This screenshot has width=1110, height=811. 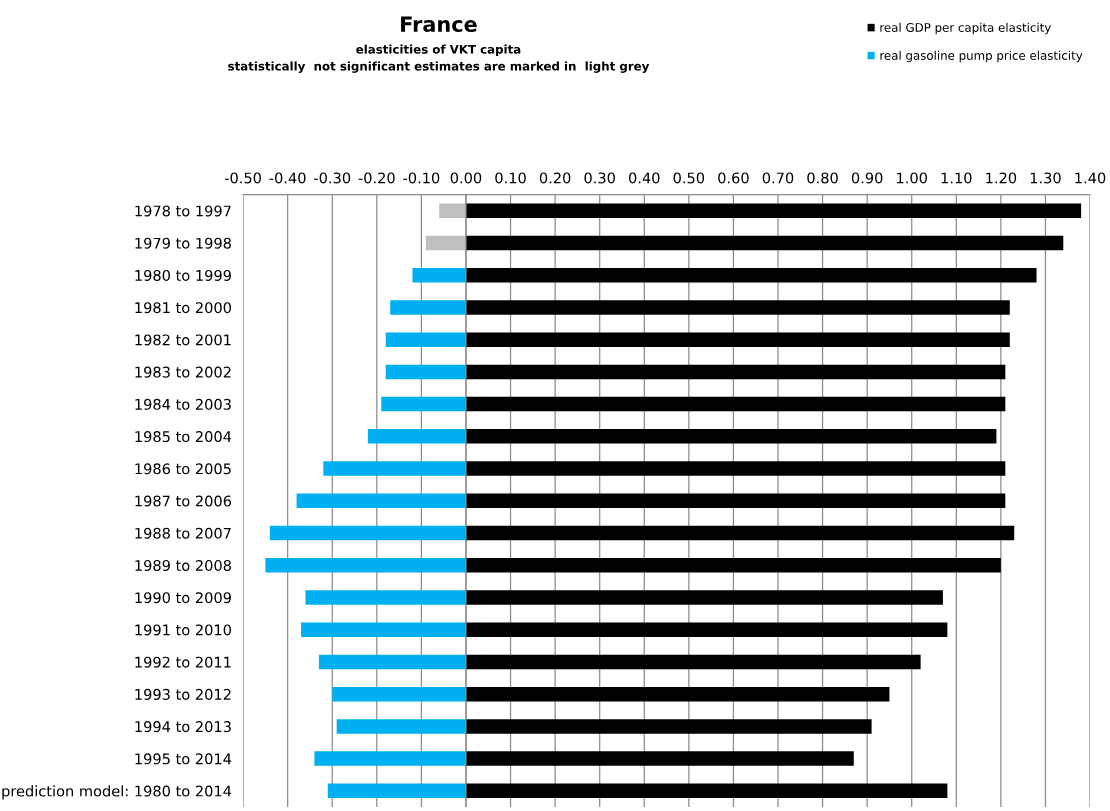 What do you see at coordinates (1090, 178) in the screenshot?
I see `x-tick-label: 1.40` at bounding box center [1090, 178].